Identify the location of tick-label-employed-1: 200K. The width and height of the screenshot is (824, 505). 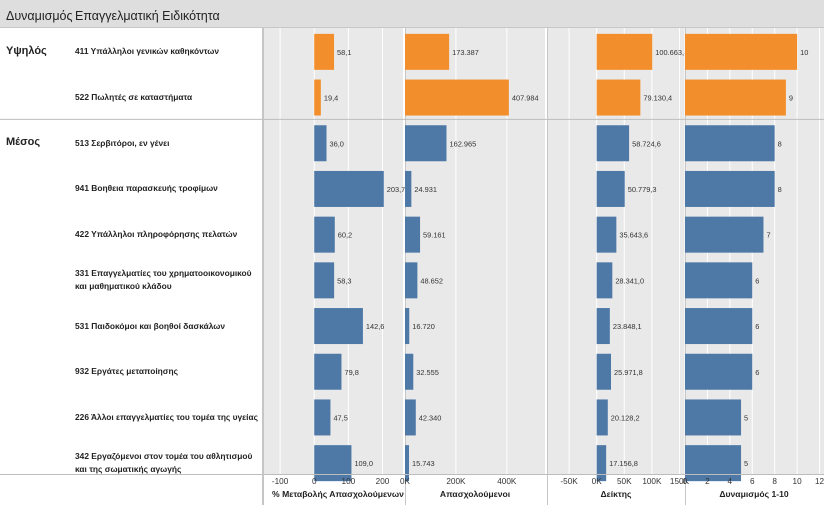
(456, 481).